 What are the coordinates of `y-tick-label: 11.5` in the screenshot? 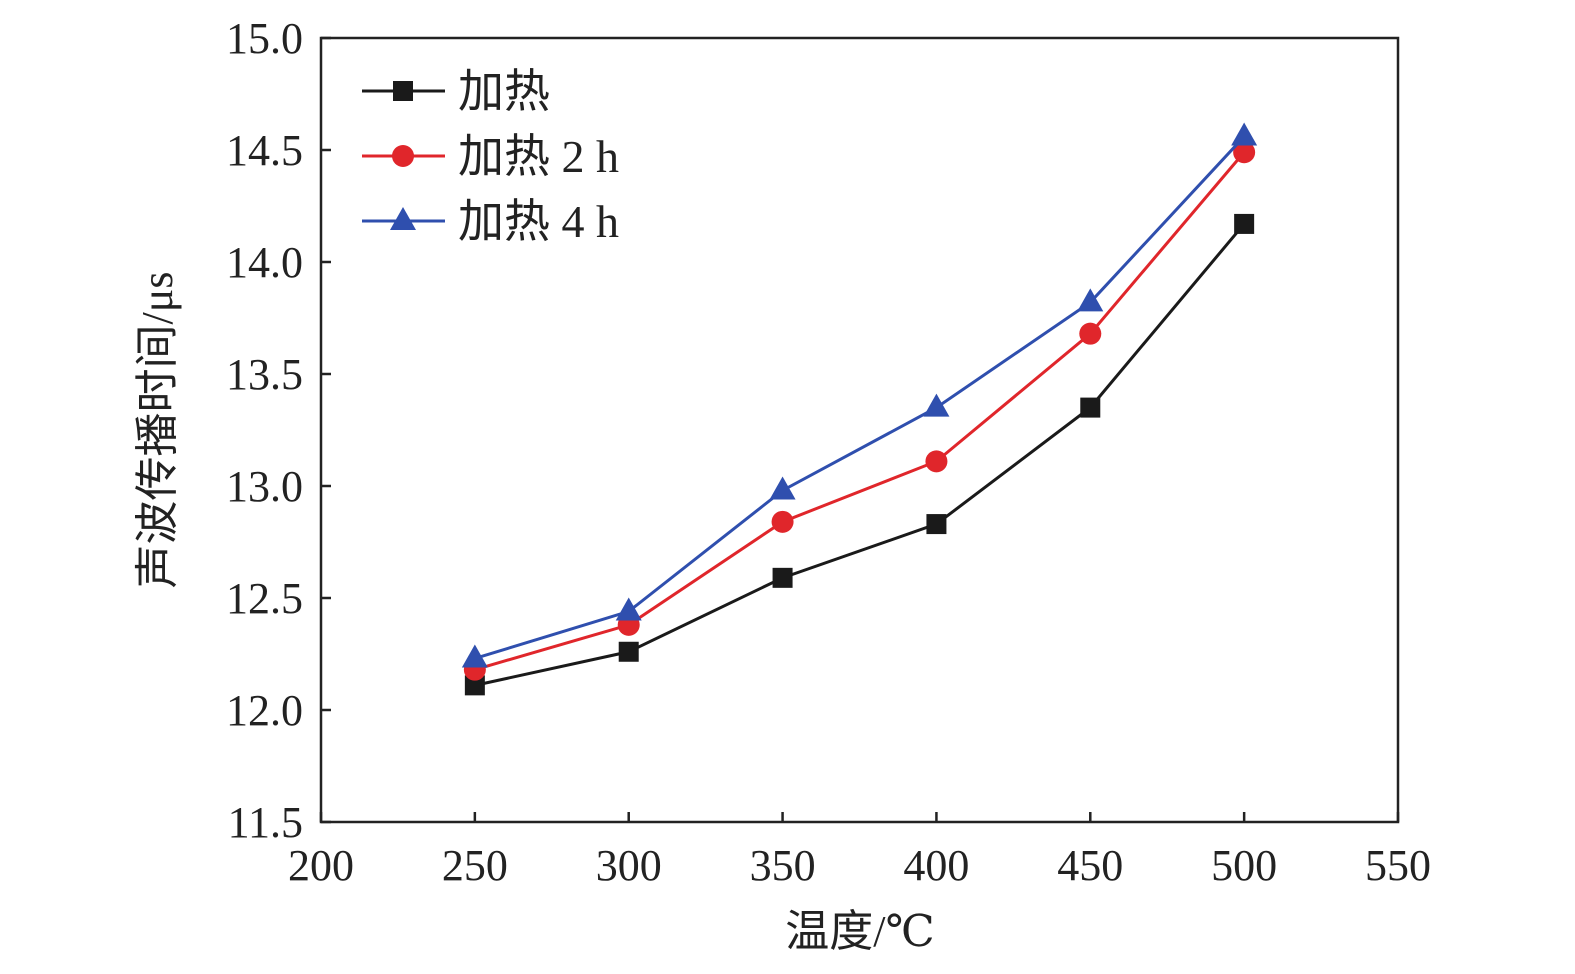 It's located at (265, 822).